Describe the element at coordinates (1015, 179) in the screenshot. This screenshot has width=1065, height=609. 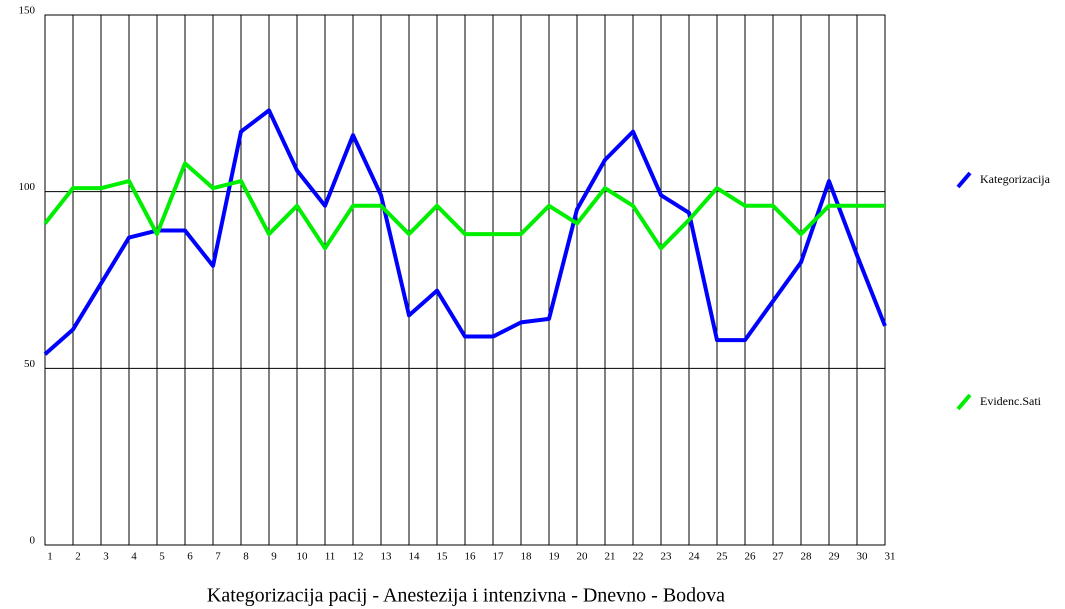
I see `legend-label: Kategorizacija` at that location.